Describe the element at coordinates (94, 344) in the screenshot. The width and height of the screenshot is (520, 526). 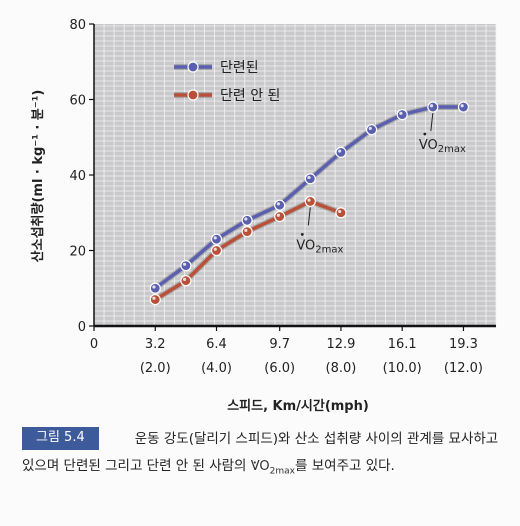
I see `x-tick-label: 0` at that location.